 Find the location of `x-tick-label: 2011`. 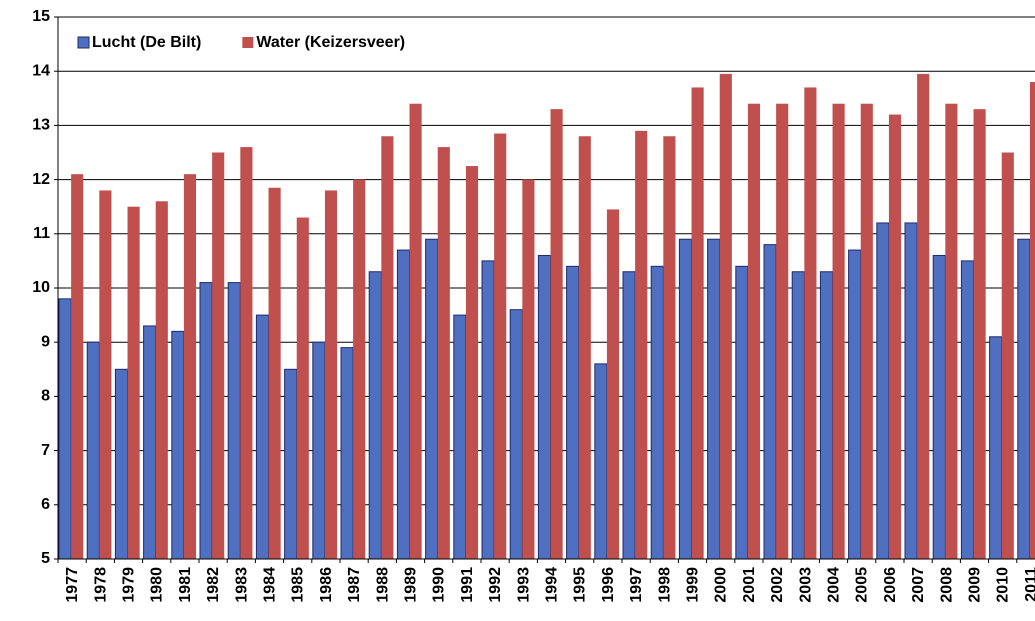

x-tick-label: 2011 is located at coordinates (1029, 584).